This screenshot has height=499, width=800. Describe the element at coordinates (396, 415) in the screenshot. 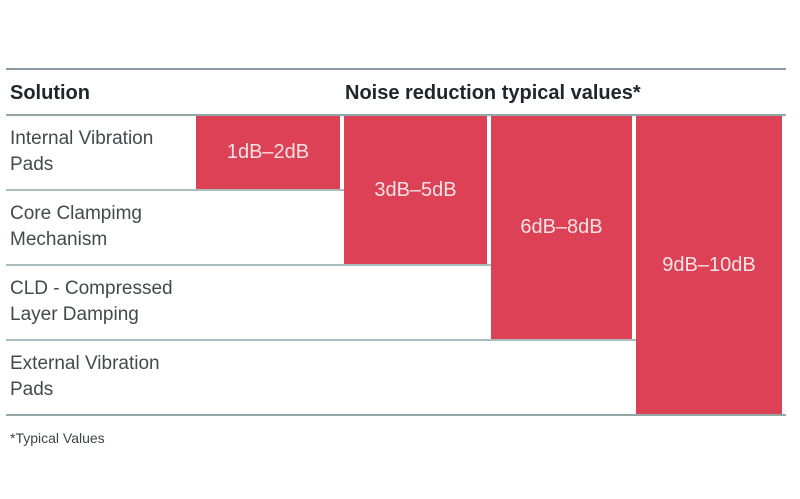

I see `table-bottom-rule` at that location.